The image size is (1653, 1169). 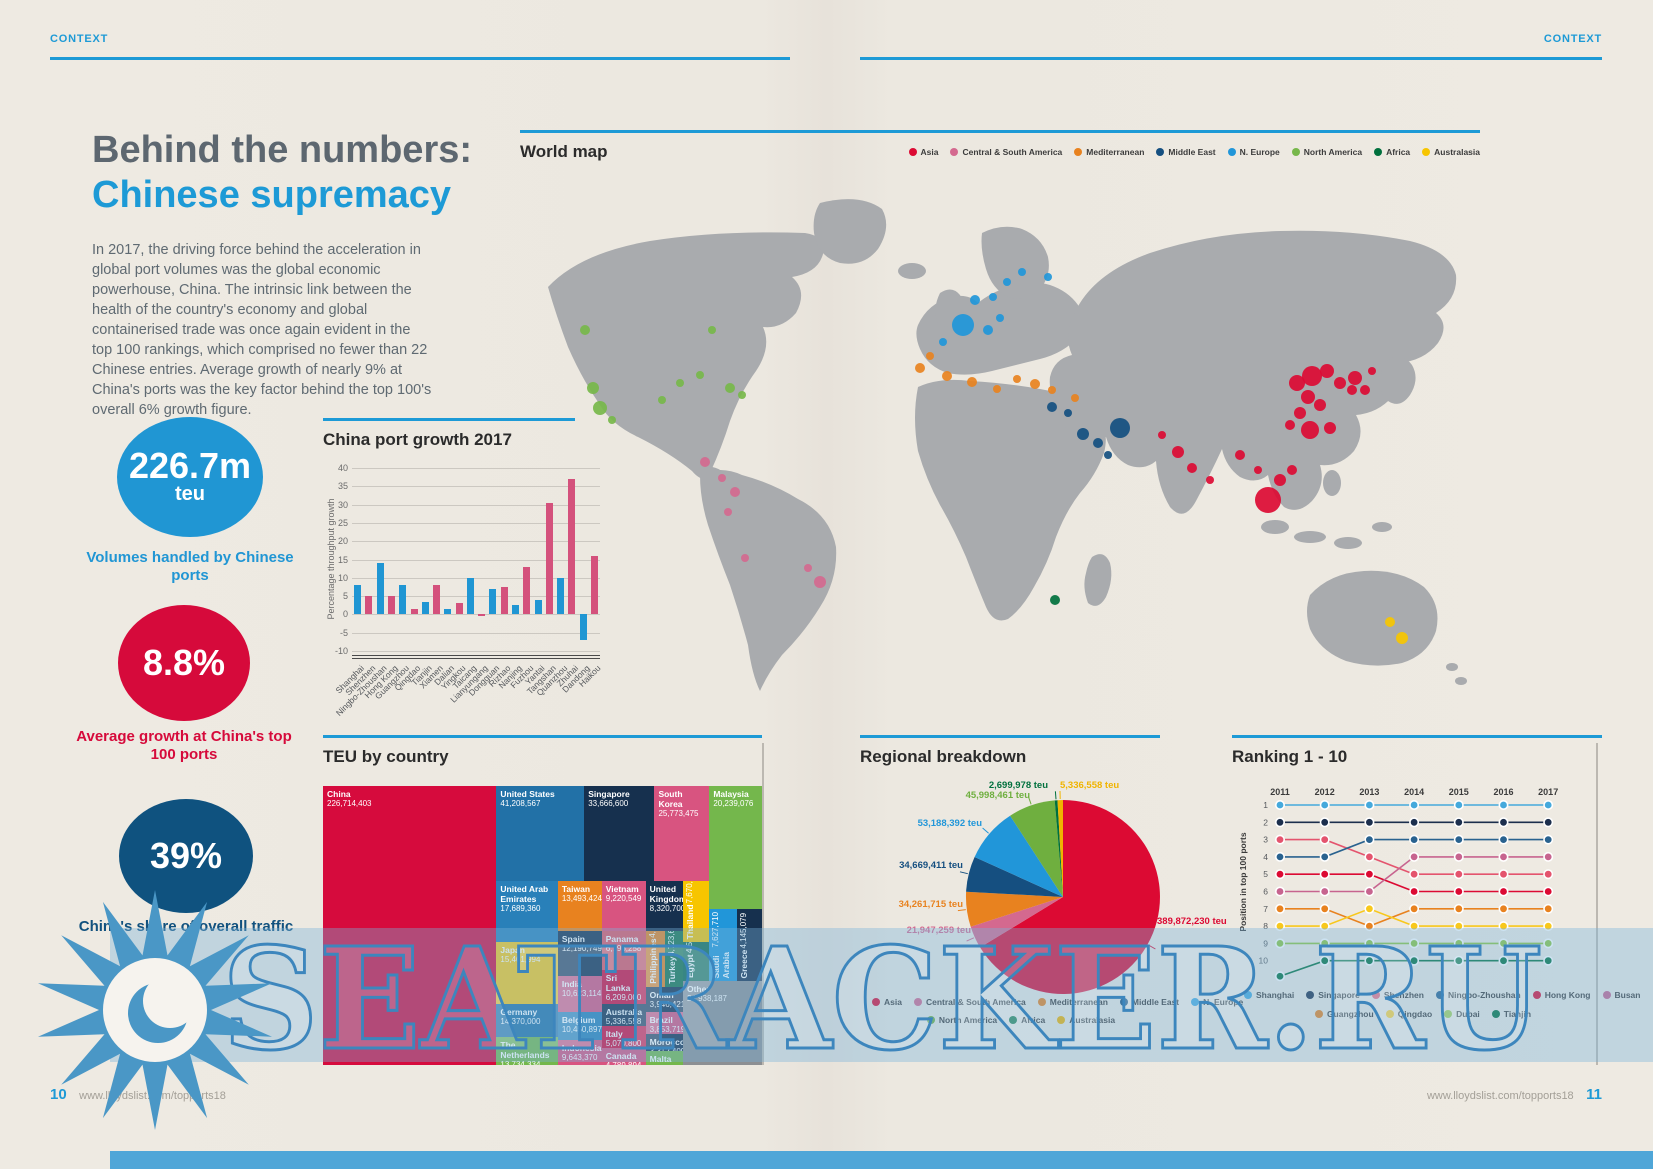 What do you see at coordinates (1397, 995) in the screenshot?
I see `ranking-legend-item: Shenzhen` at bounding box center [1397, 995].